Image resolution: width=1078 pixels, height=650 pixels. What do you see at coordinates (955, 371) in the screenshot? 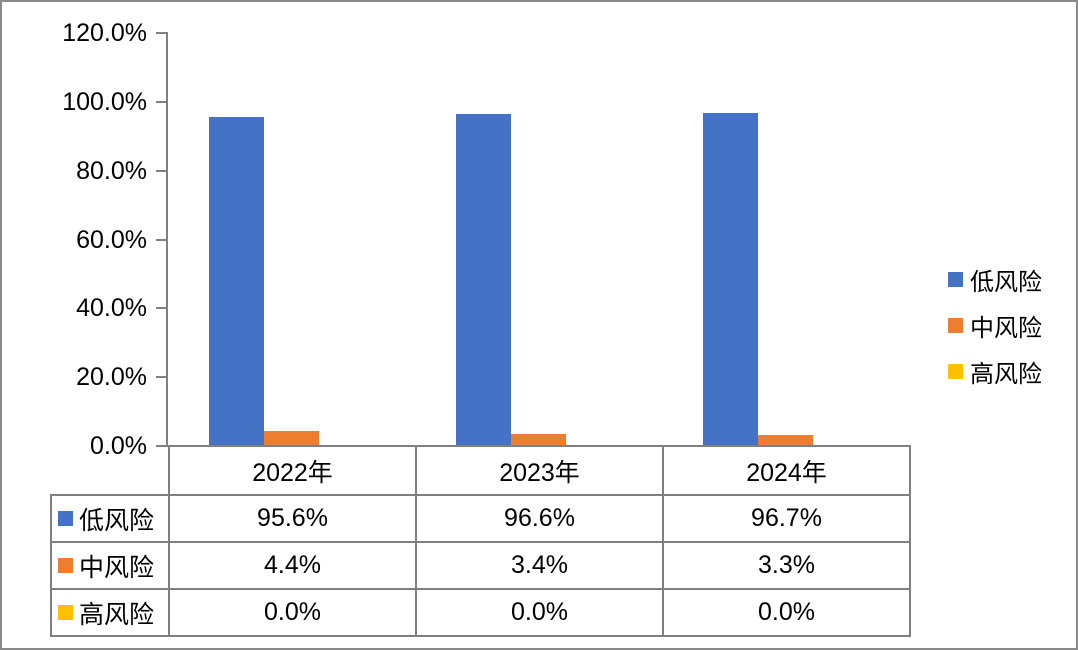
I see `legend-key-icon-high-risk` at bounding box center [955, 371].